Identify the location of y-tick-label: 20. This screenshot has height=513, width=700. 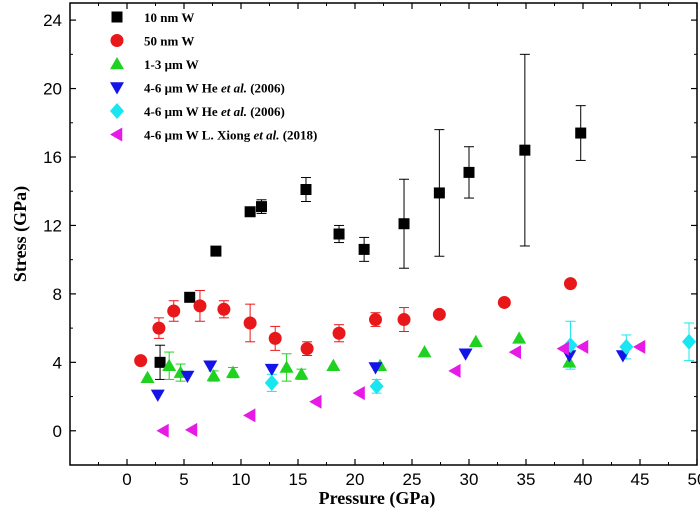
(52, 89).